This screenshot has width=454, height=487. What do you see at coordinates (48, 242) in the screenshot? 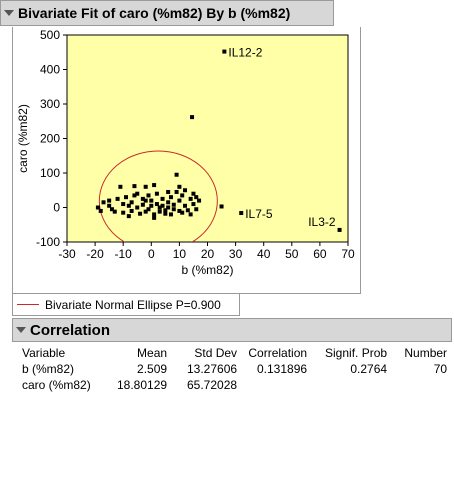
I see `y-tick-label: -100` at bounding box center [48, 242].